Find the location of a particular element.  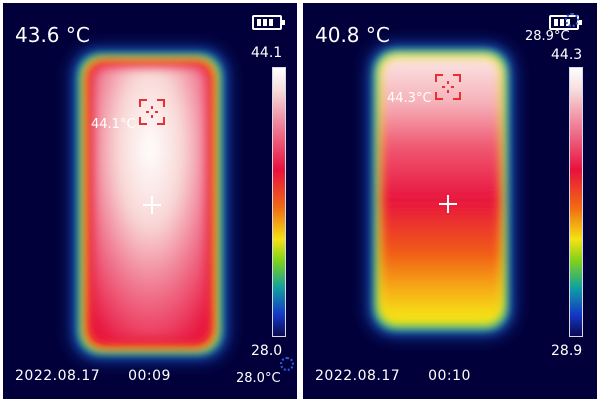

time-label: 00:10 is located at coordinates (449, 376).